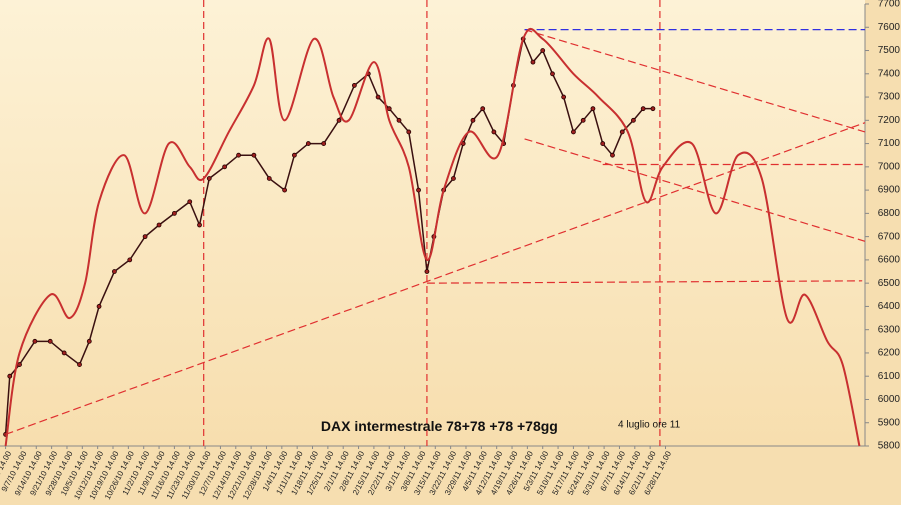 The width and height of the screenshot is (901, 505). I want to click on y-tick-label: 7000, so click(889, 166).